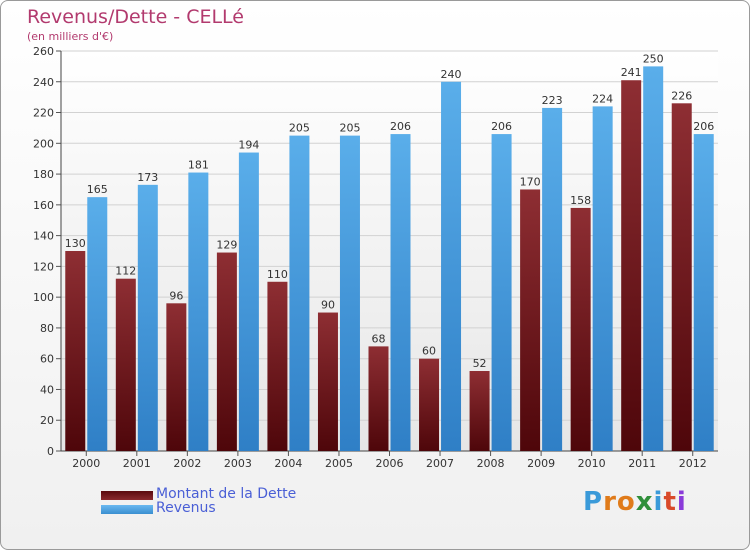  Describe the element at coordinates (541, 463) in the screenshot. I see `x-tick-label: 2009` at that location.